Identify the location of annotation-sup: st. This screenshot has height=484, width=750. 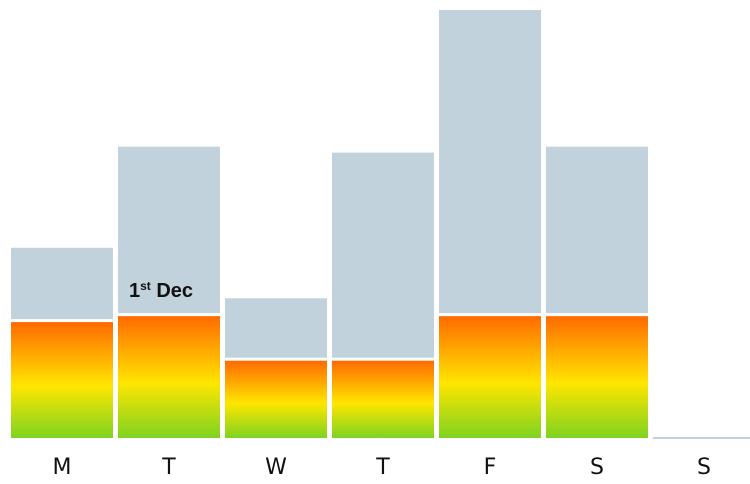
(145, 286).